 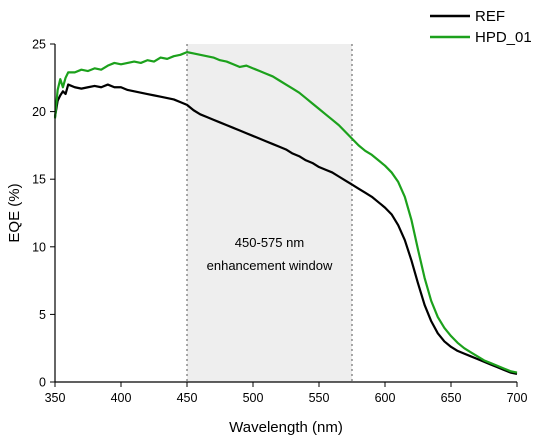 What do you see at coordinates (481, 27) in the screenshot?
I see `legend: REF HPD_01` at bounding box center [481, 27].